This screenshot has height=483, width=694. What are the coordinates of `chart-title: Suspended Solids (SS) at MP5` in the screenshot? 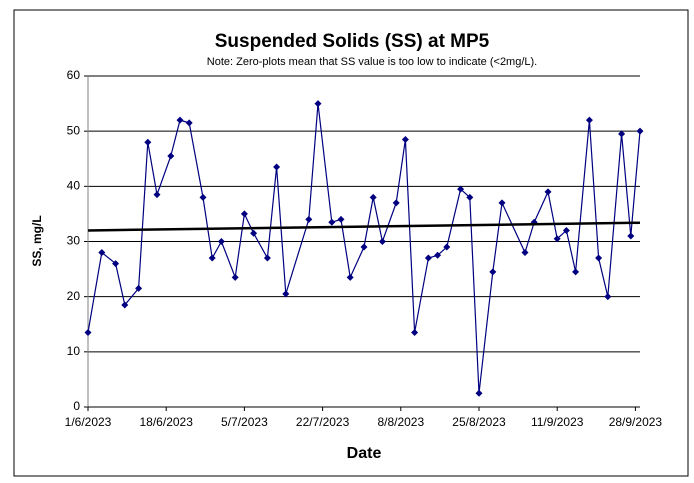 It's located at (352, 41).